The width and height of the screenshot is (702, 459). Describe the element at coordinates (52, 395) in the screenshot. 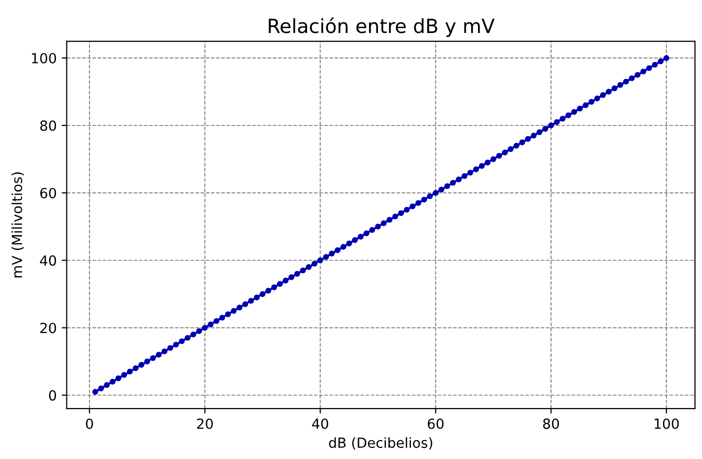

I see `y-tick-label: 0` at that location.